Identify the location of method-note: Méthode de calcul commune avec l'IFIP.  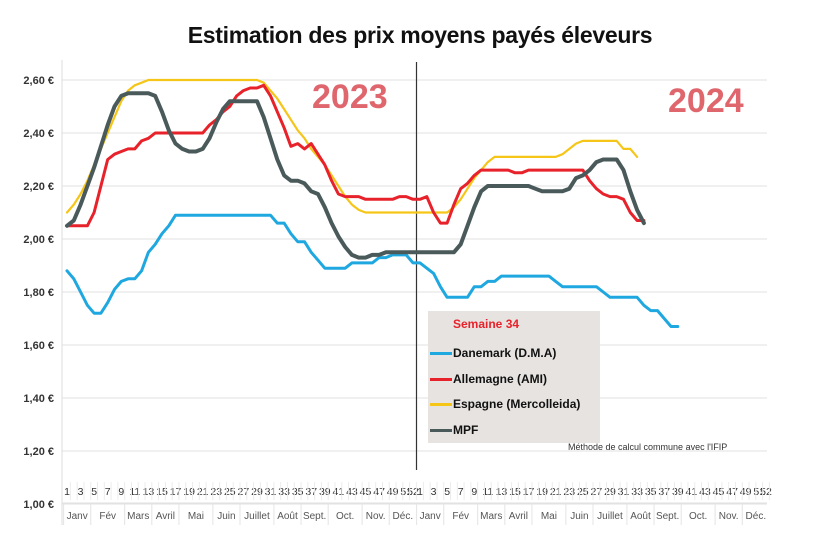
(648, 447).